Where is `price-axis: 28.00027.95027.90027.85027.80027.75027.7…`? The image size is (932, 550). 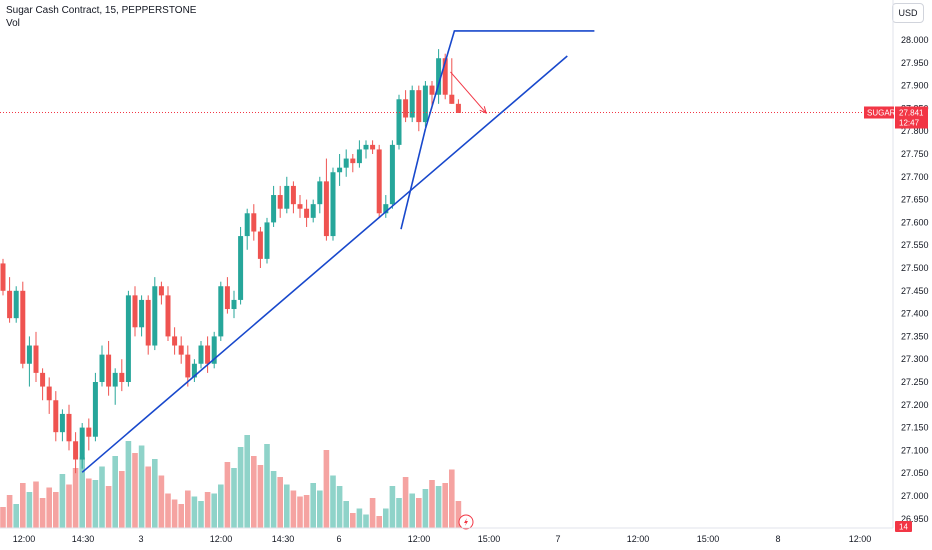
price-axis: 28.00027.95027.90027.85027.80027.75027.7… is located at coordinates (910, 264).